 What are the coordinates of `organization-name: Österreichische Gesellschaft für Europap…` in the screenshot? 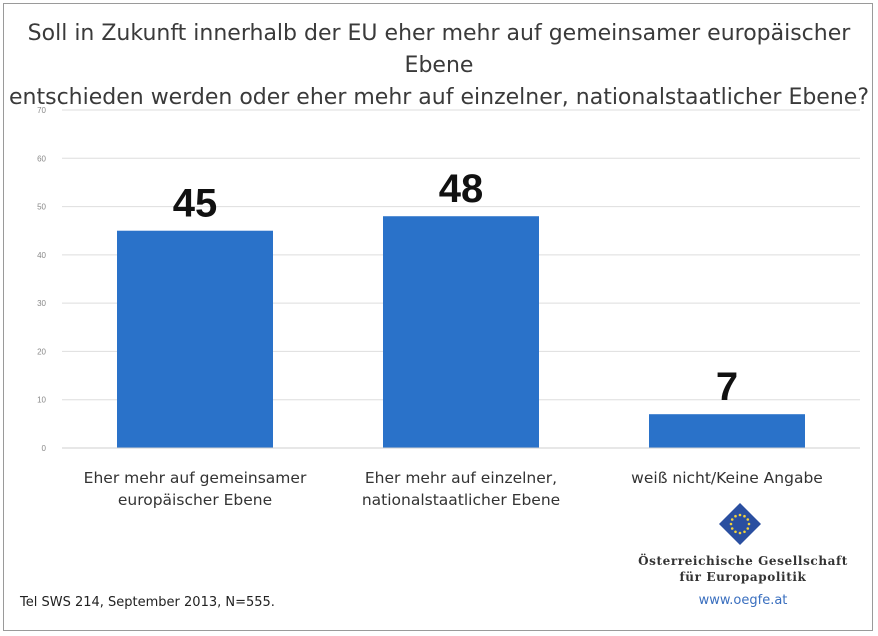 It's located at (743, 569).